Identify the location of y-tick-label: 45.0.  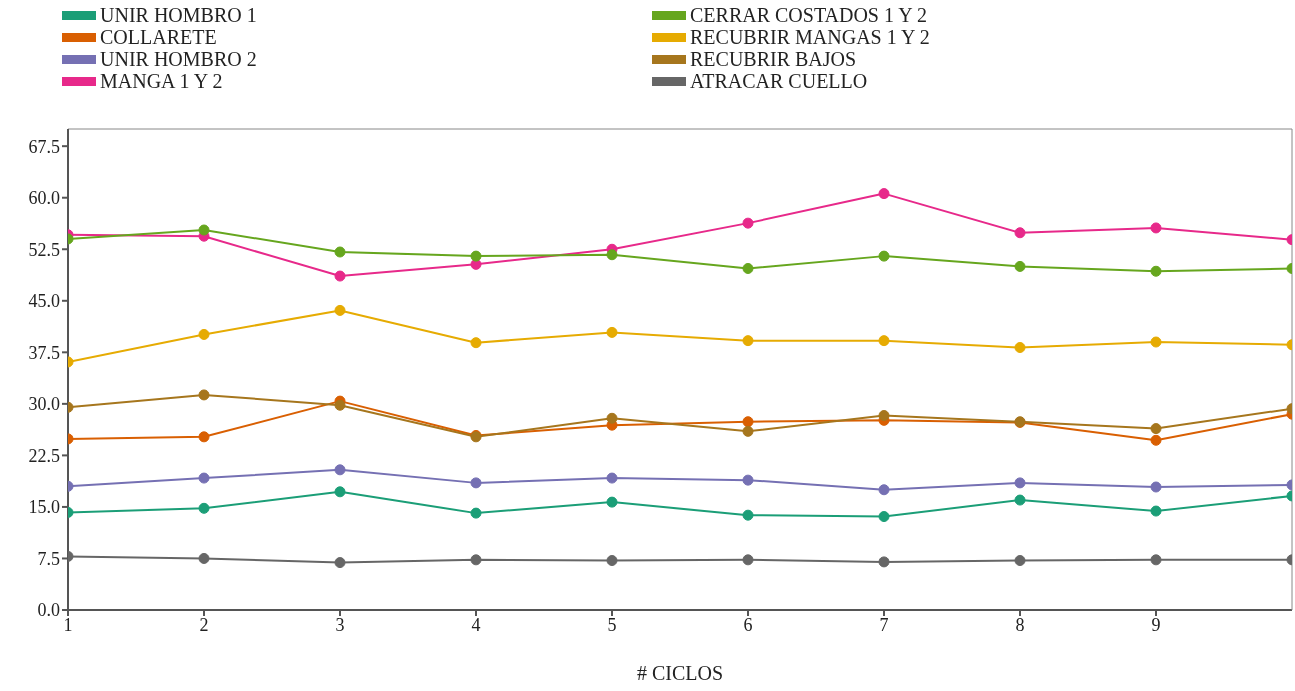
(44, 301).